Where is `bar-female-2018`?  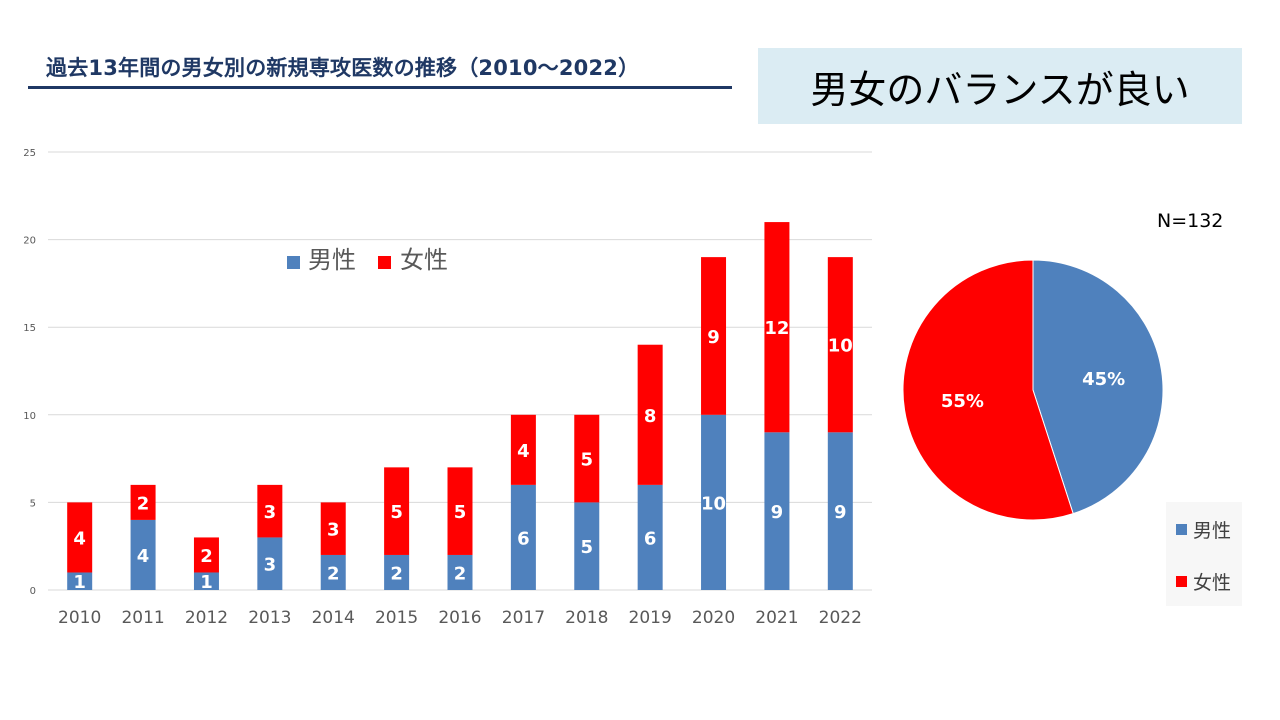 bar-female-2018 is located at coordinates (587, 458).